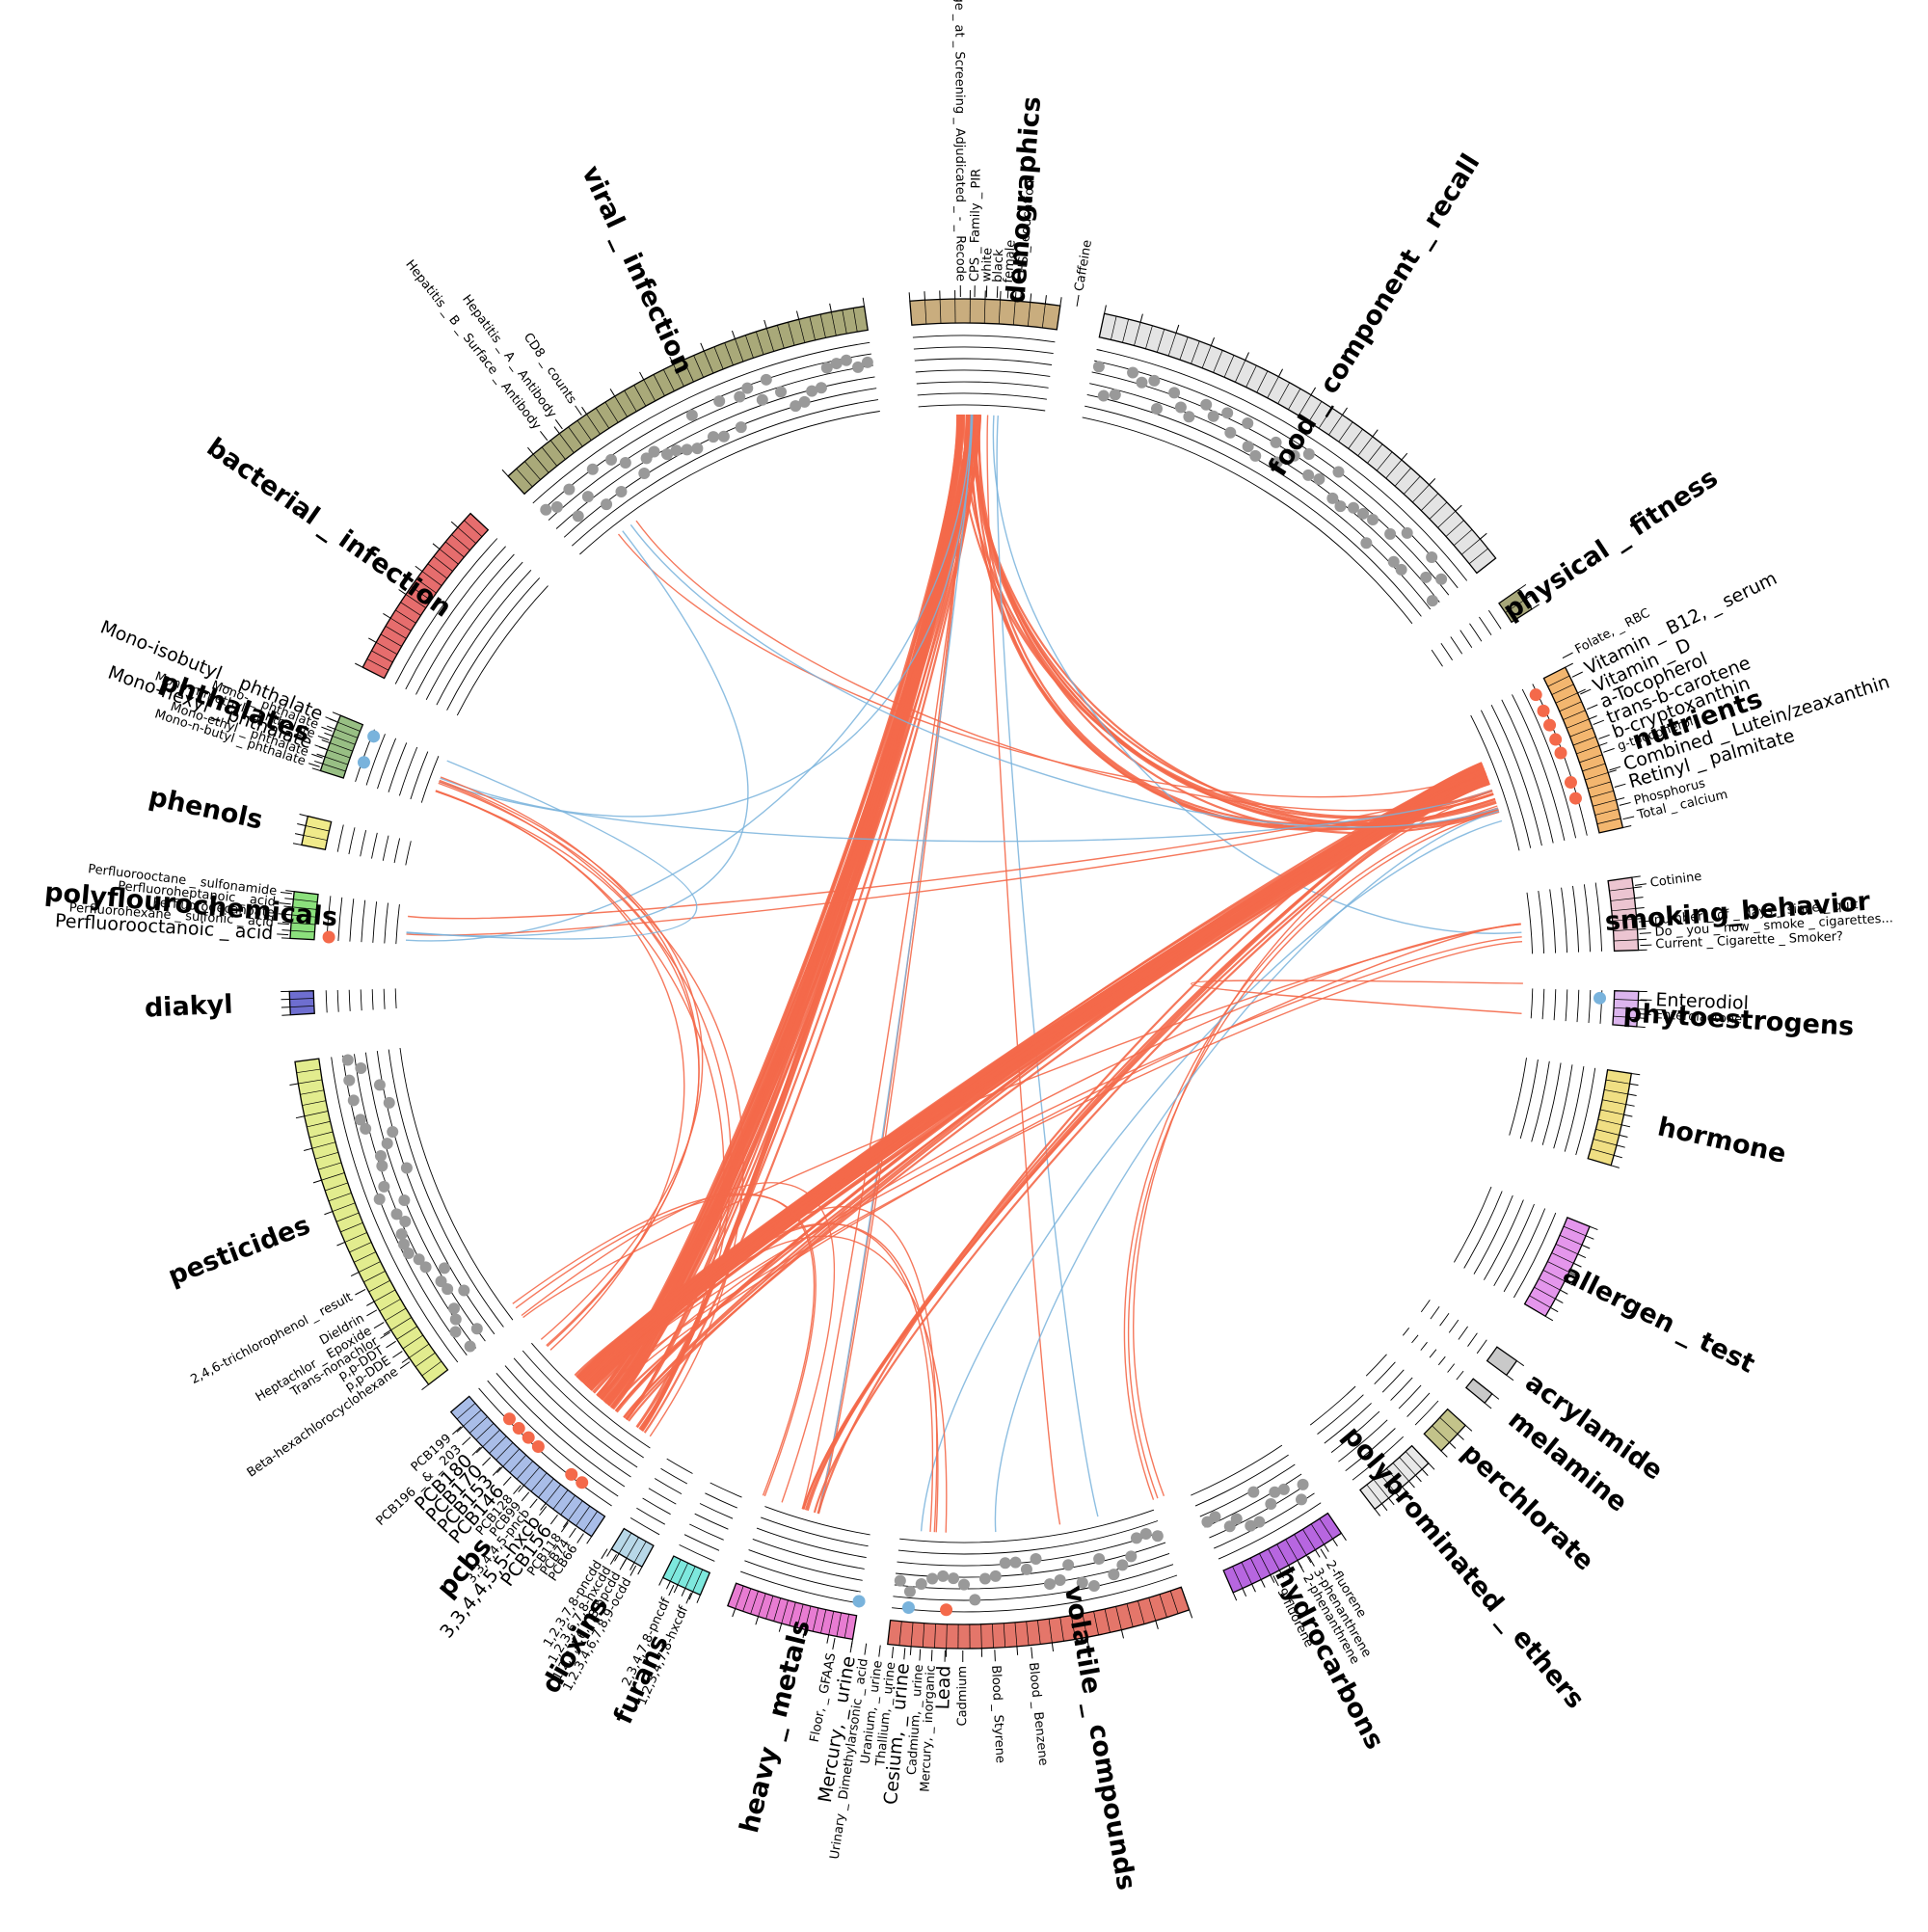  Describe the element at coordinates (301, 1003) in the screenshot. I see `segment-diakyl` at that location.